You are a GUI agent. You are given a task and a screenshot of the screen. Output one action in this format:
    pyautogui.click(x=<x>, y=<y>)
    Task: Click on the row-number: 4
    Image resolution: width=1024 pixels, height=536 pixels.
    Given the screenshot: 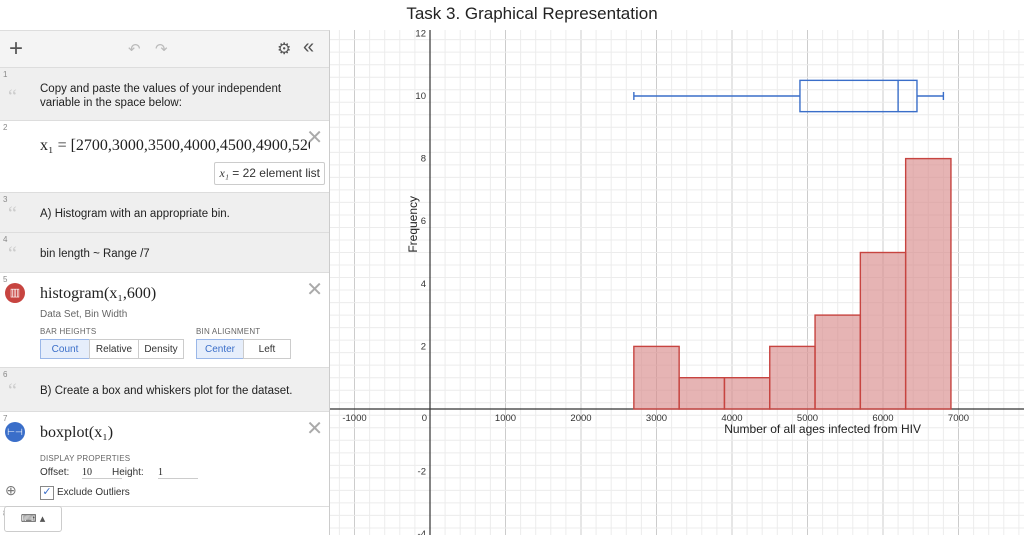 What is the action you would take?
    pyautogui.click(x=5, y=239)
    